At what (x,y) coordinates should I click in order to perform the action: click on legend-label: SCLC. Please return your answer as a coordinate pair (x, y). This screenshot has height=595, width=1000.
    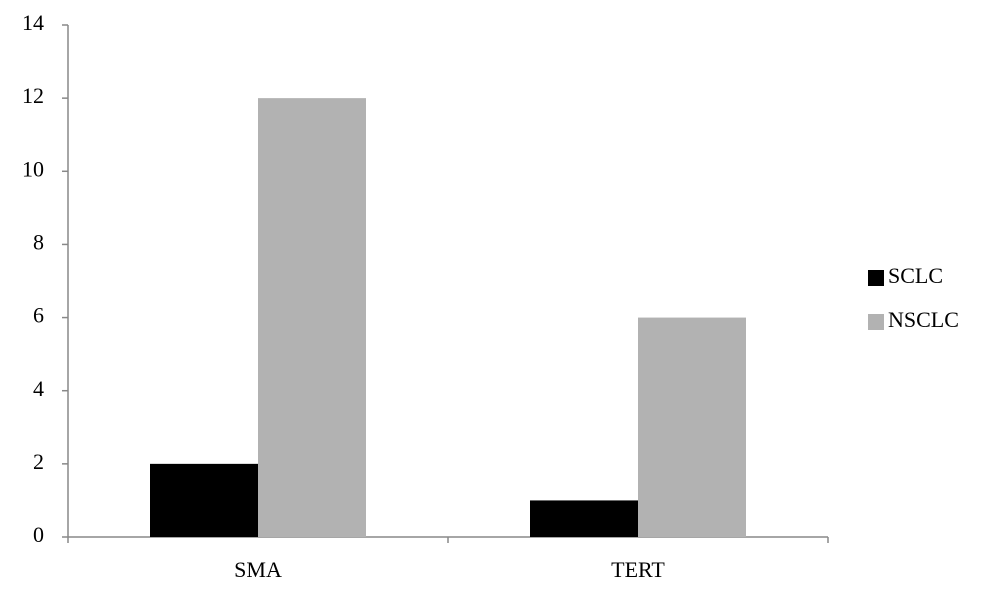
    Looking at the image, I should click on (915, 275).